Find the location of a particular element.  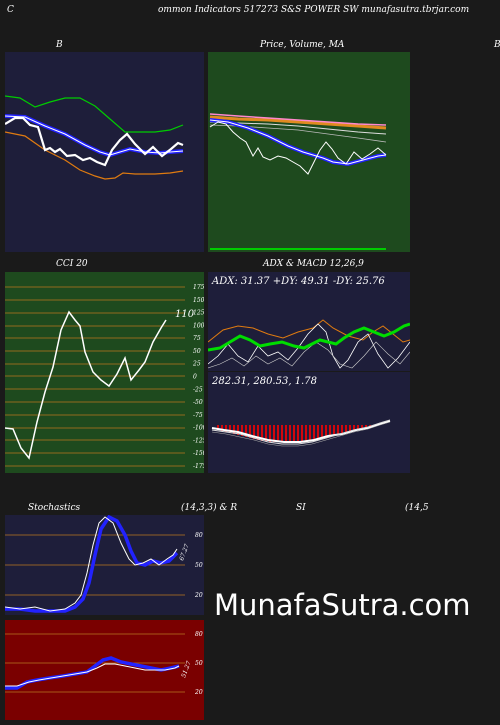

upper-band-line is located at coordinates (94, 114).